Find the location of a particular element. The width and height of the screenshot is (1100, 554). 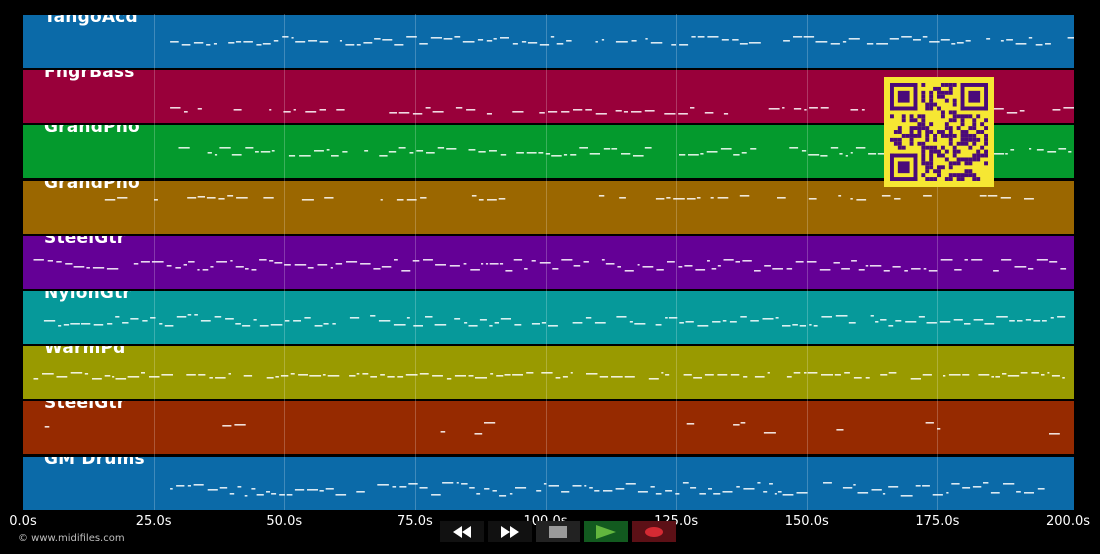

rewind-button is located at coordinates (462, 531).